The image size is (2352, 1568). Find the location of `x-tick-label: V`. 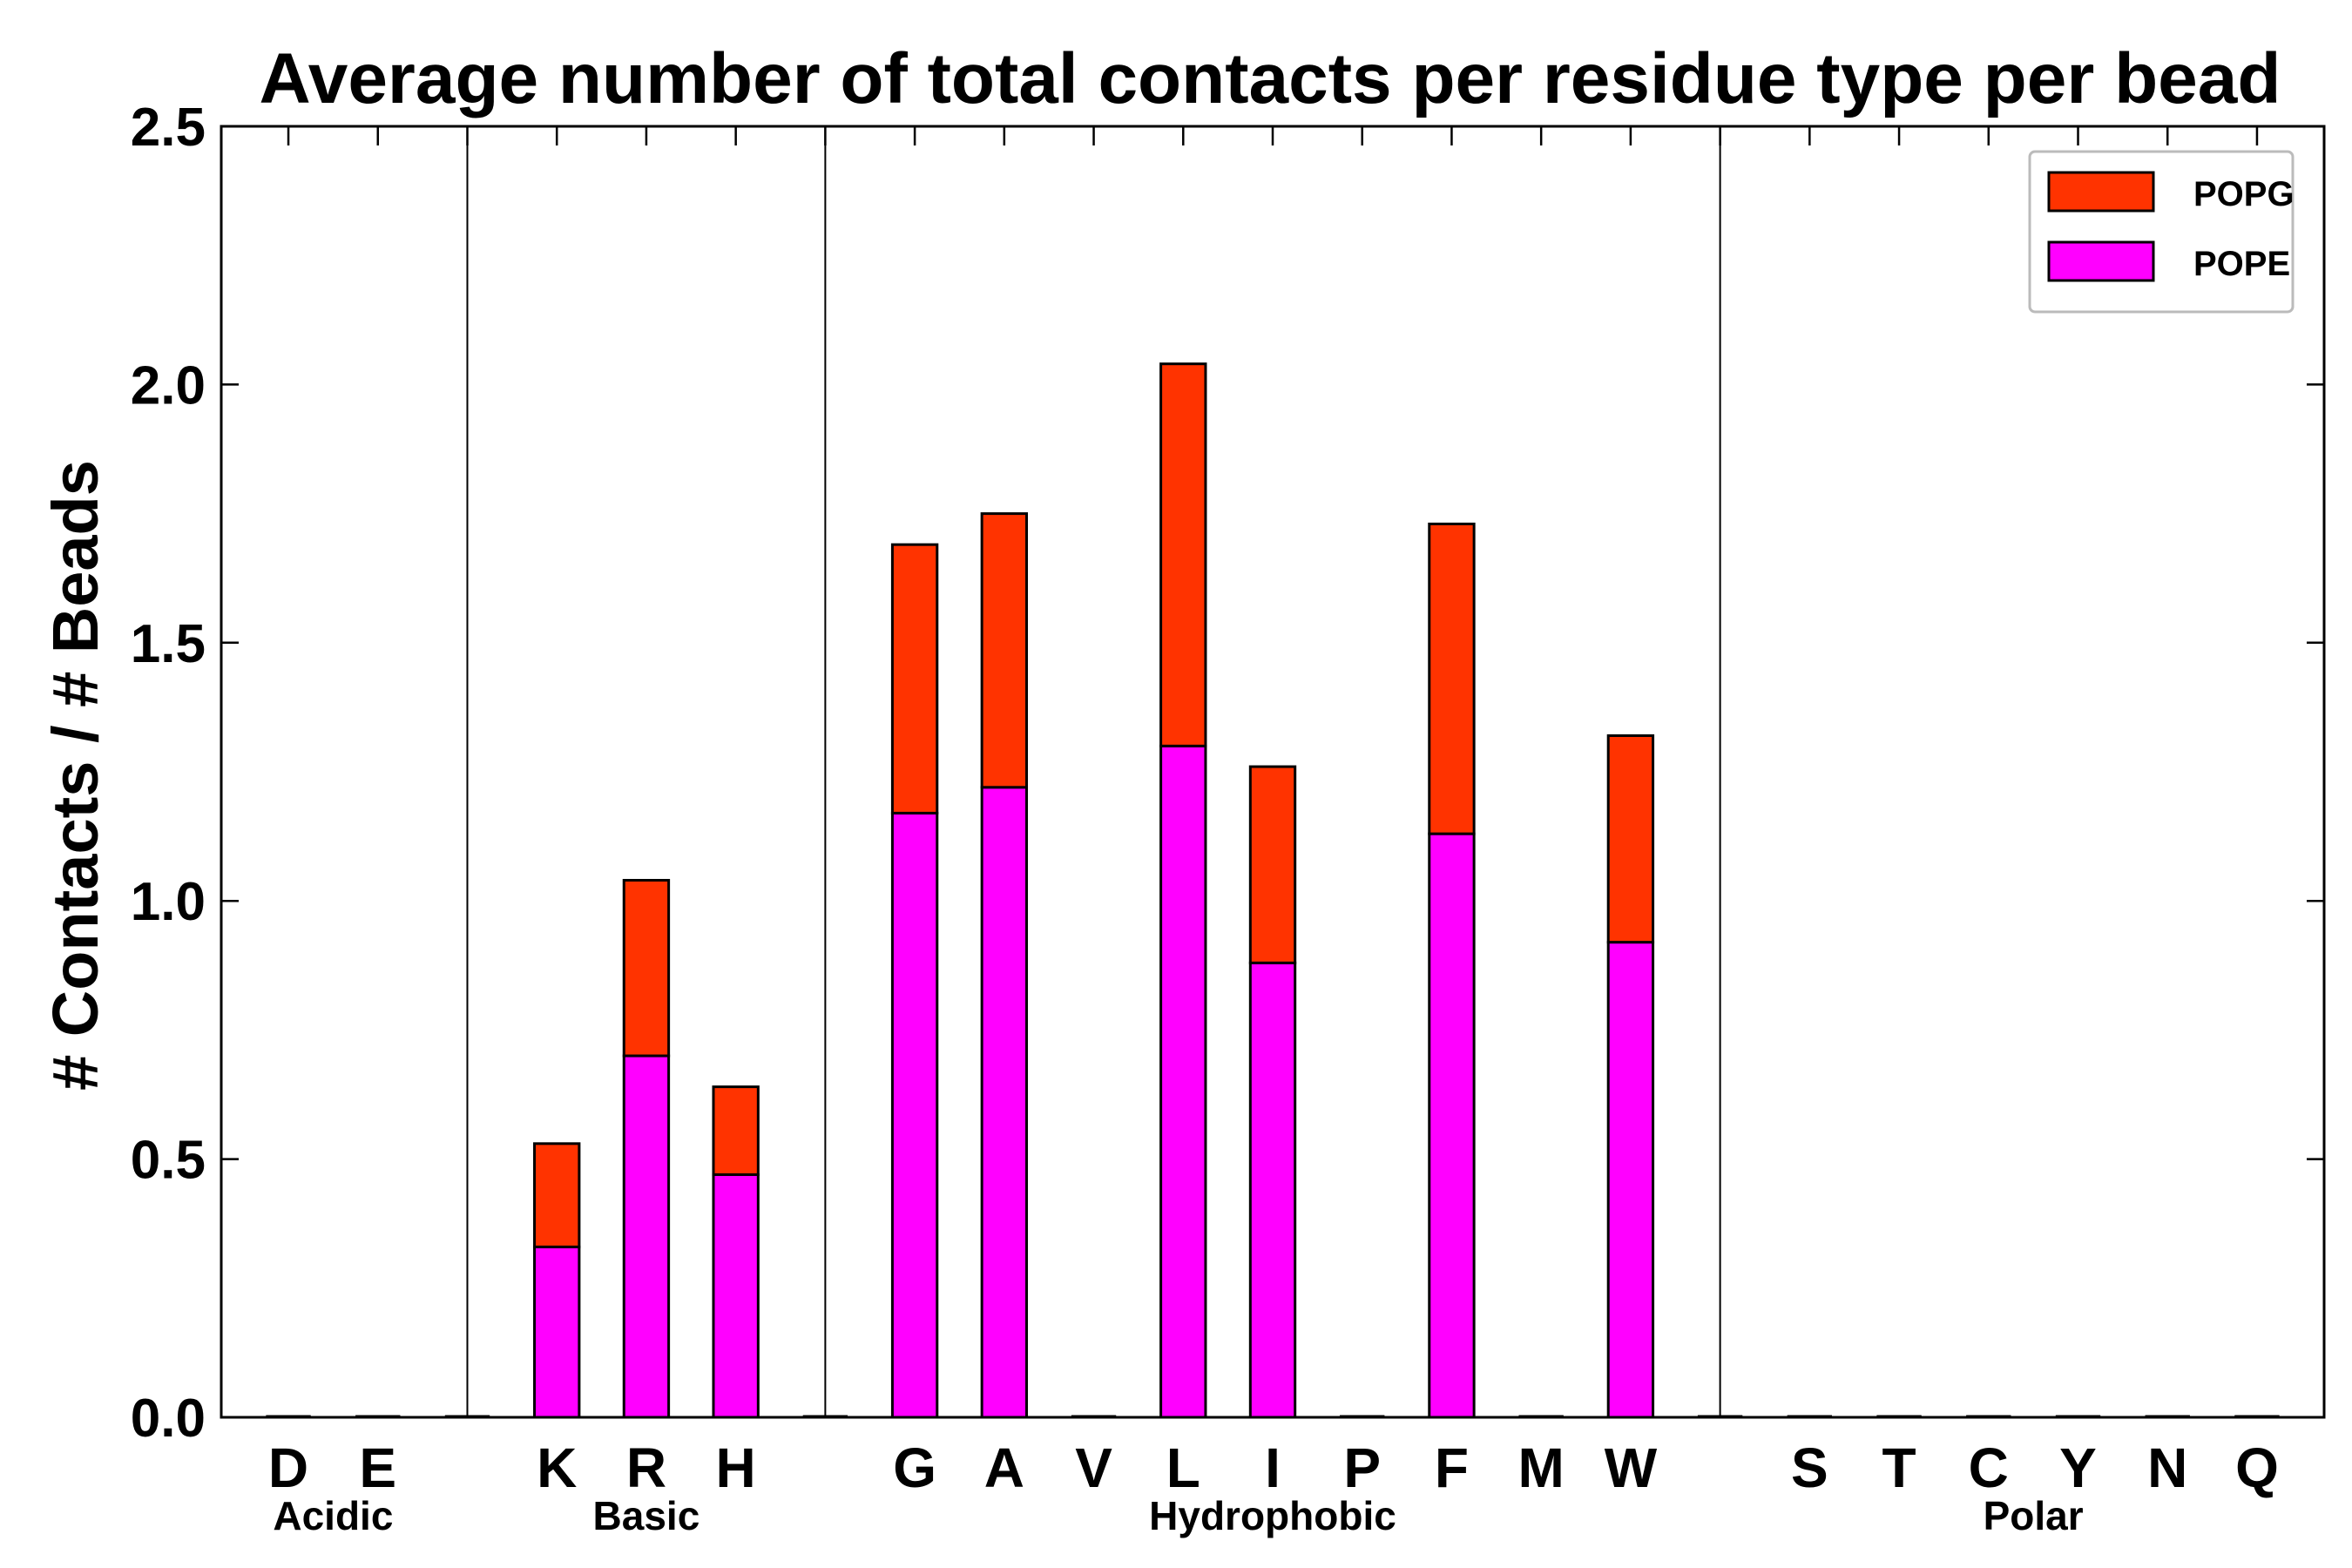

x-tick-label: V is located at coordinates (1093, 1467).